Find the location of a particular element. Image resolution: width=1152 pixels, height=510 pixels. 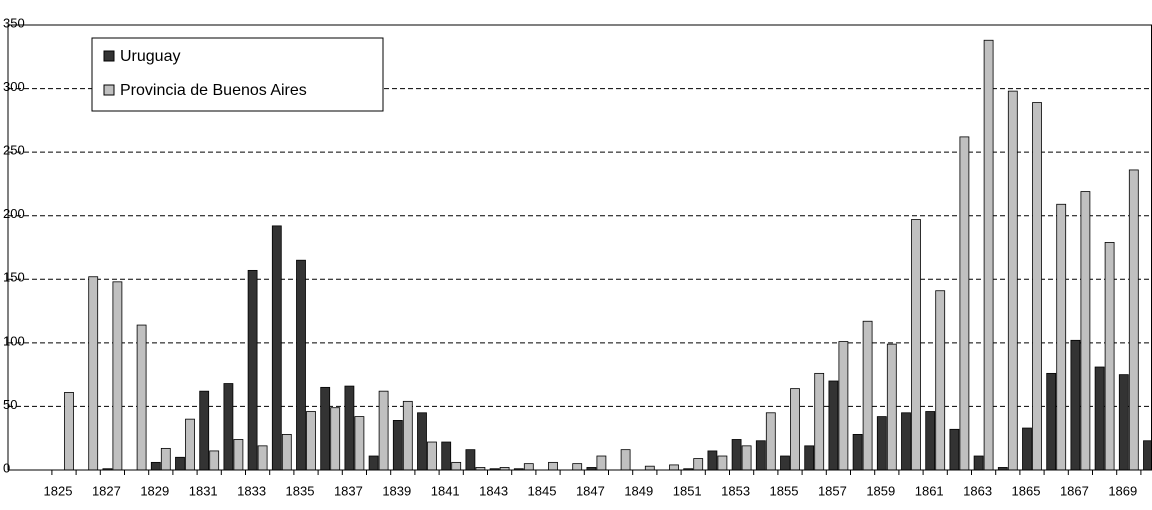

legend-box is located at coordinates (237, 74).